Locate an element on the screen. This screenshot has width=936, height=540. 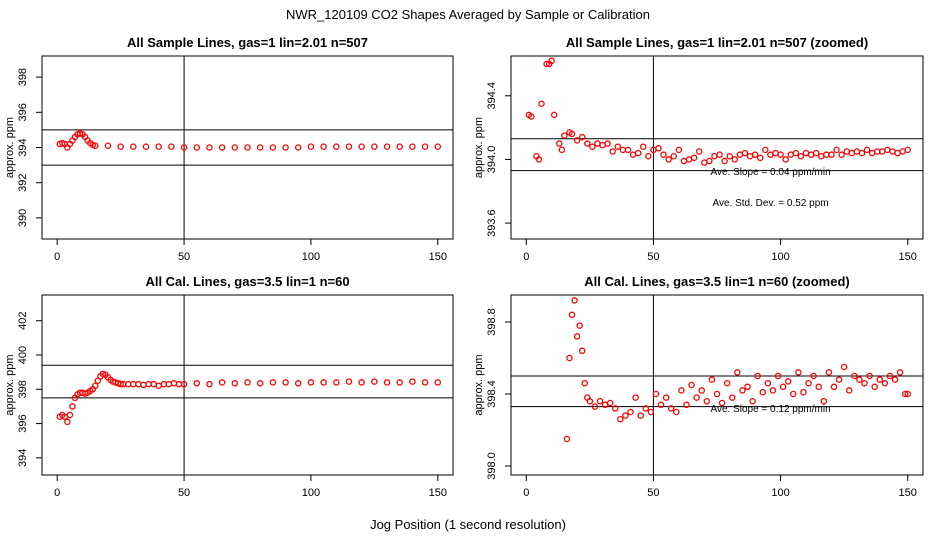
panel-title: All Sample Lines, gas=1 lin=2.01 n=507 is located at coordinates (247, 42).